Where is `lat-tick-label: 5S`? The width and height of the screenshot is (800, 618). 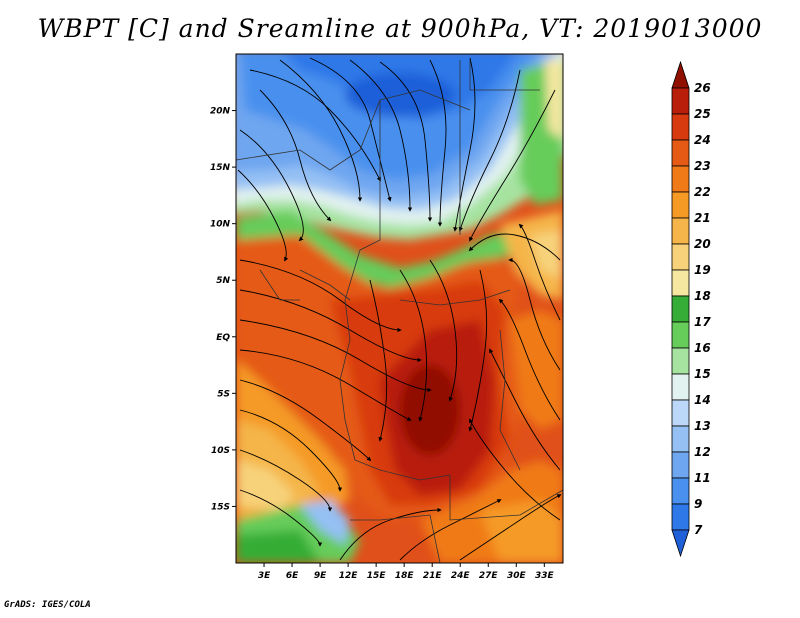
lat-tick-label: 5S is located at coordinates (223, 394).